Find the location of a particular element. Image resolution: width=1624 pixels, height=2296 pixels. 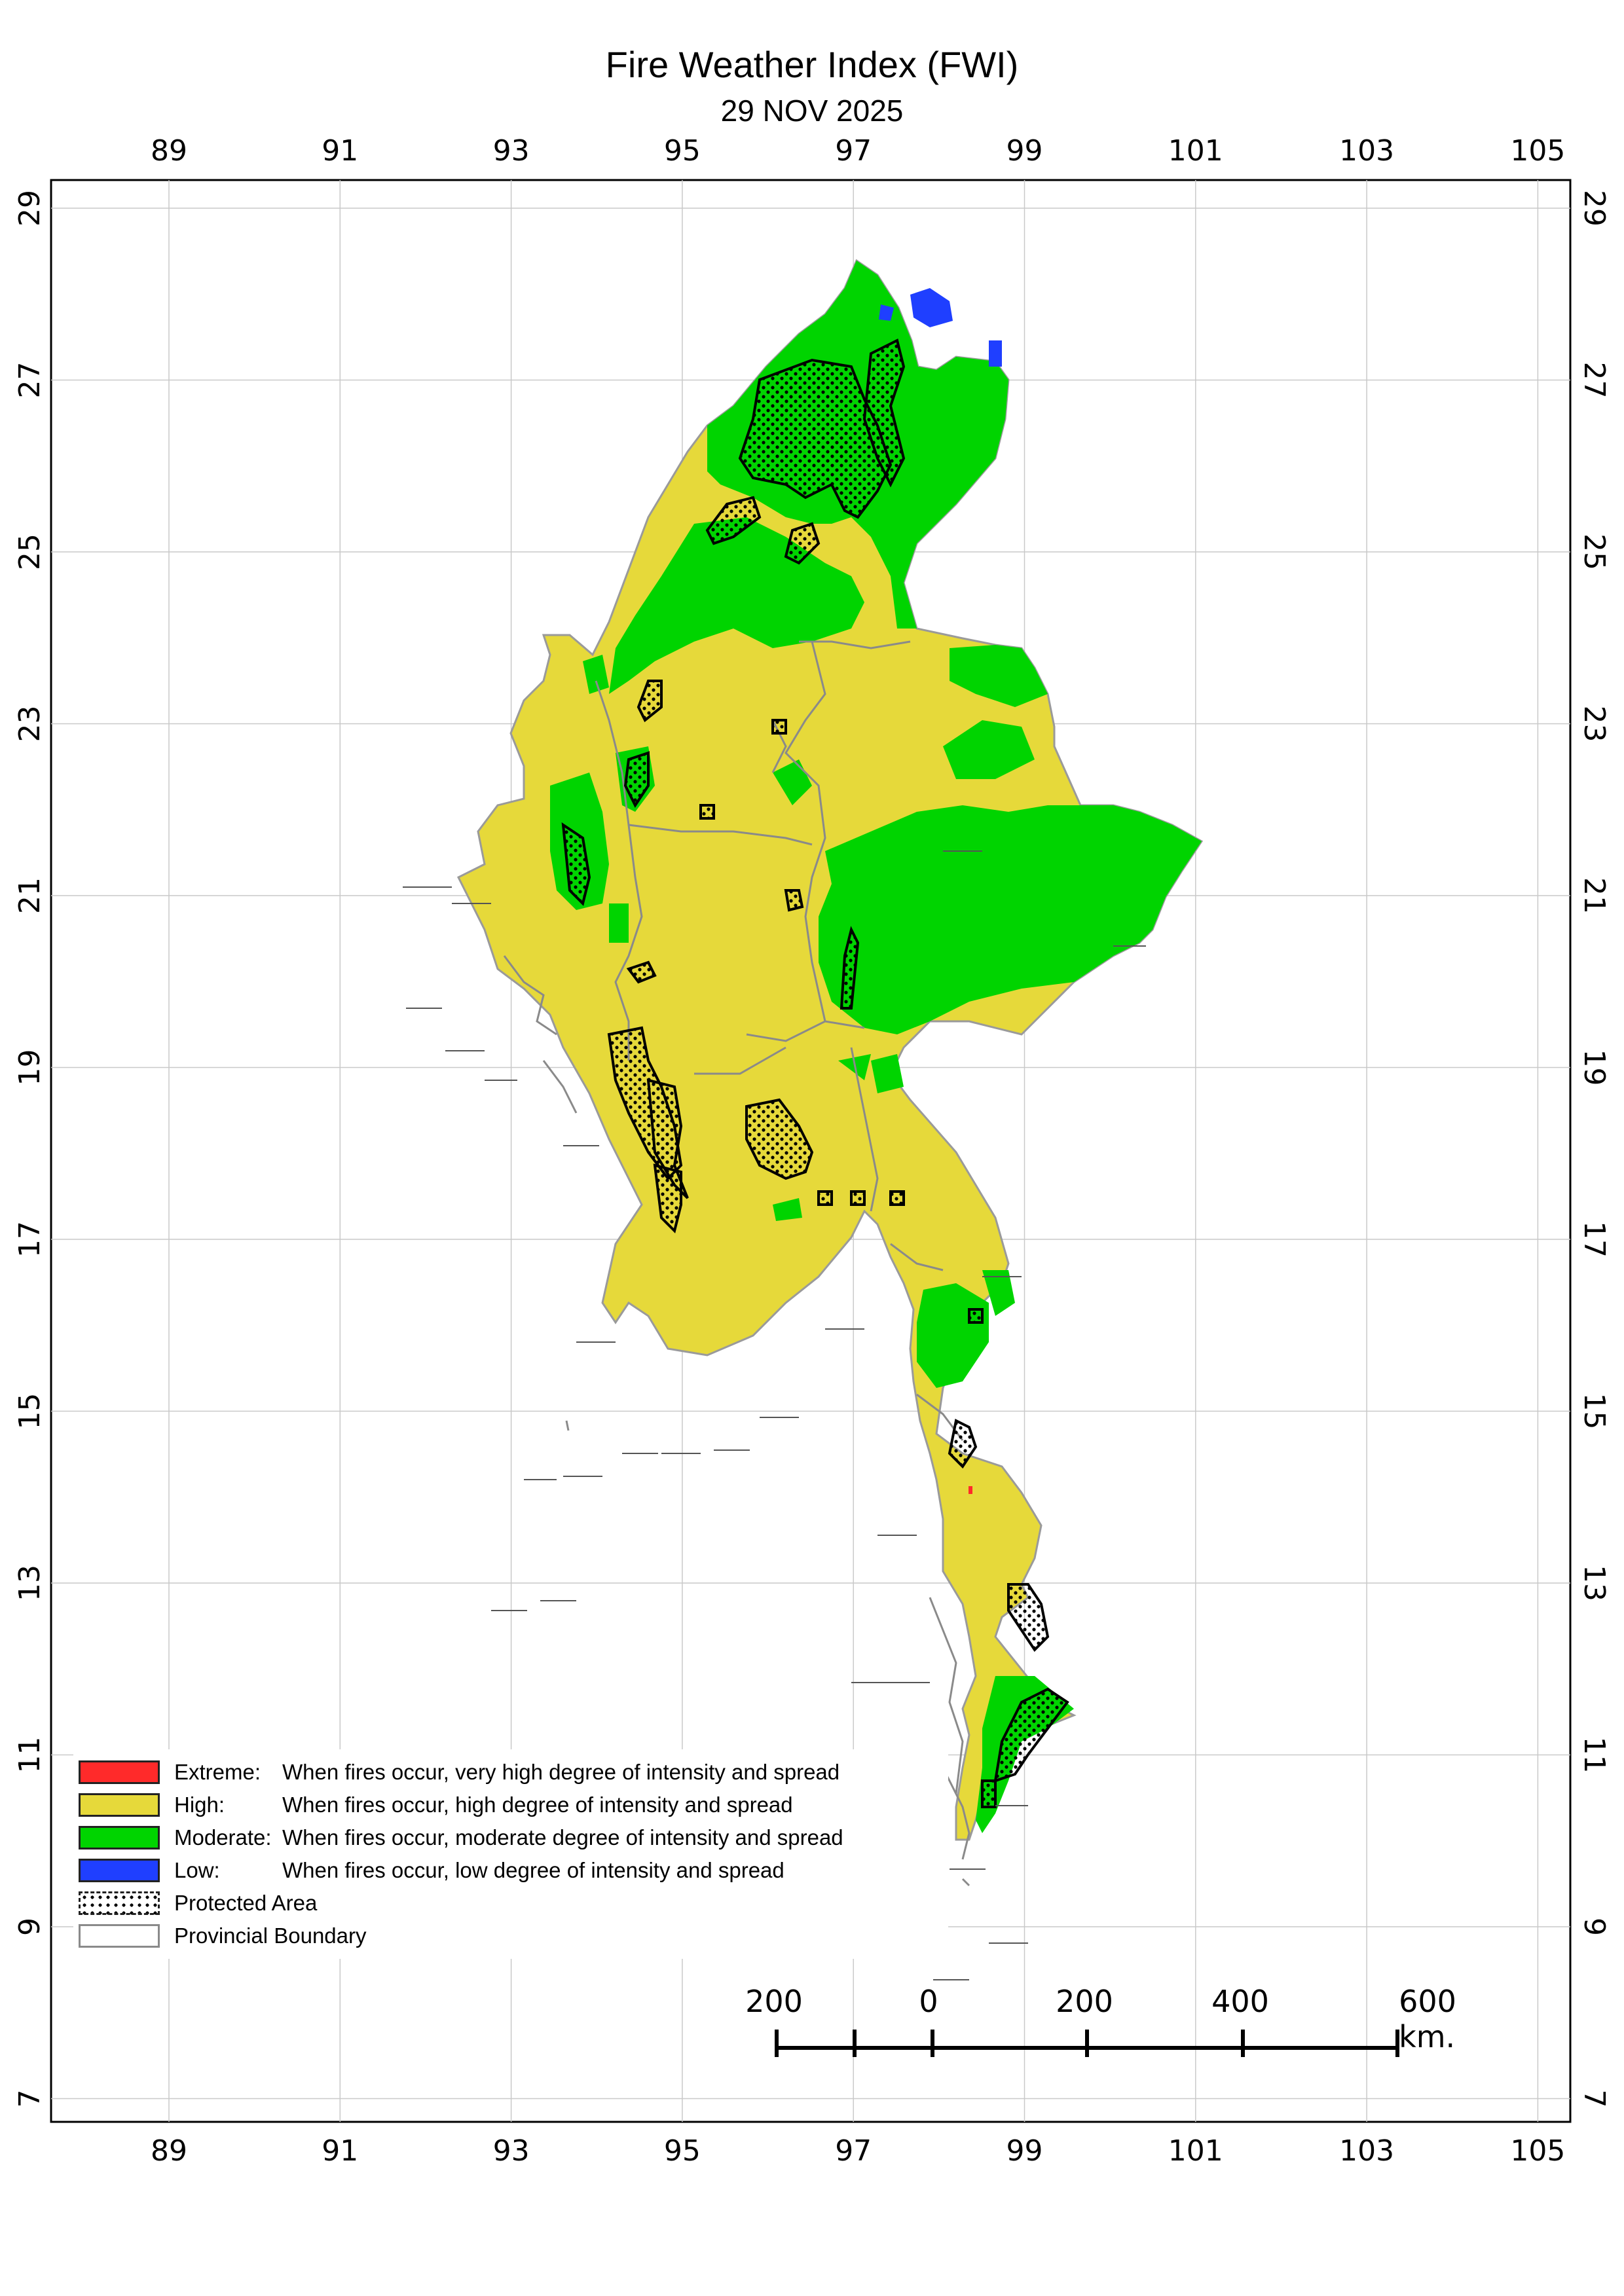

longitude-label-top: 91 is located at coordinates (340, 151).